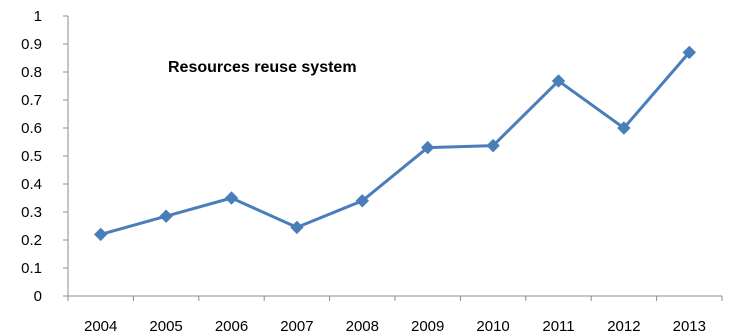 This screenshot has width=732, height=336. I want to click on x-tick-label: 2004, so click(100, 326).